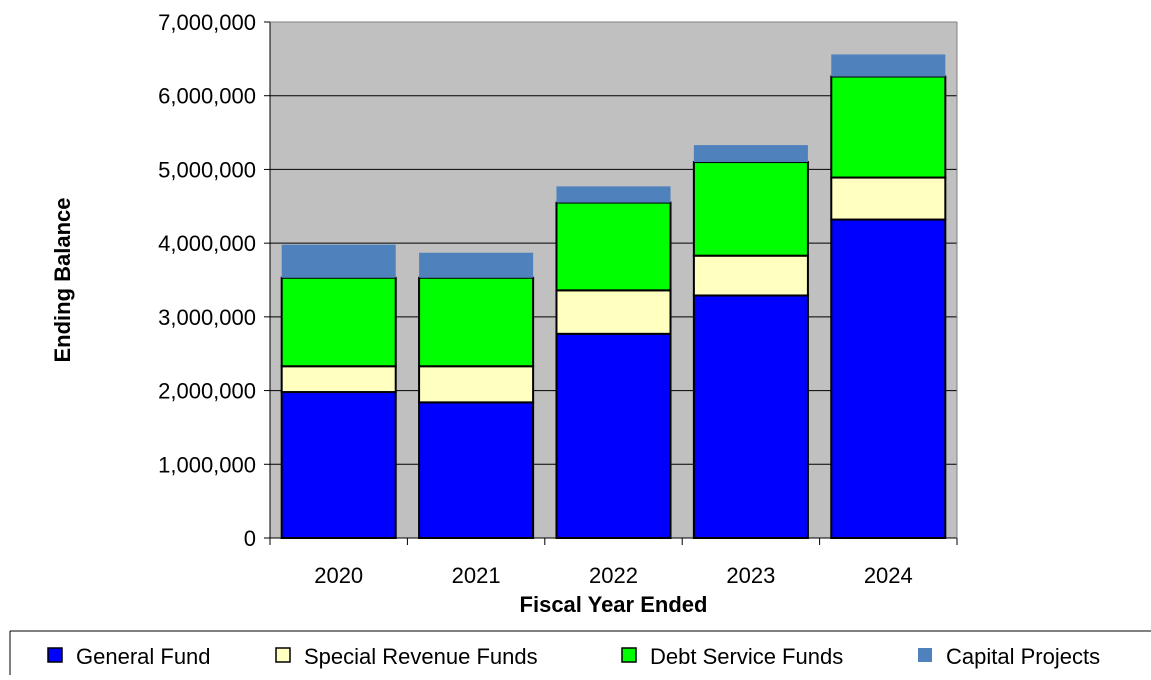 This screenshot has height=680, width=1151. What do you see at coordinates (143, 656) in the screenshot?
I see `legend-label: General Fund` at bounding box center [143, 656].